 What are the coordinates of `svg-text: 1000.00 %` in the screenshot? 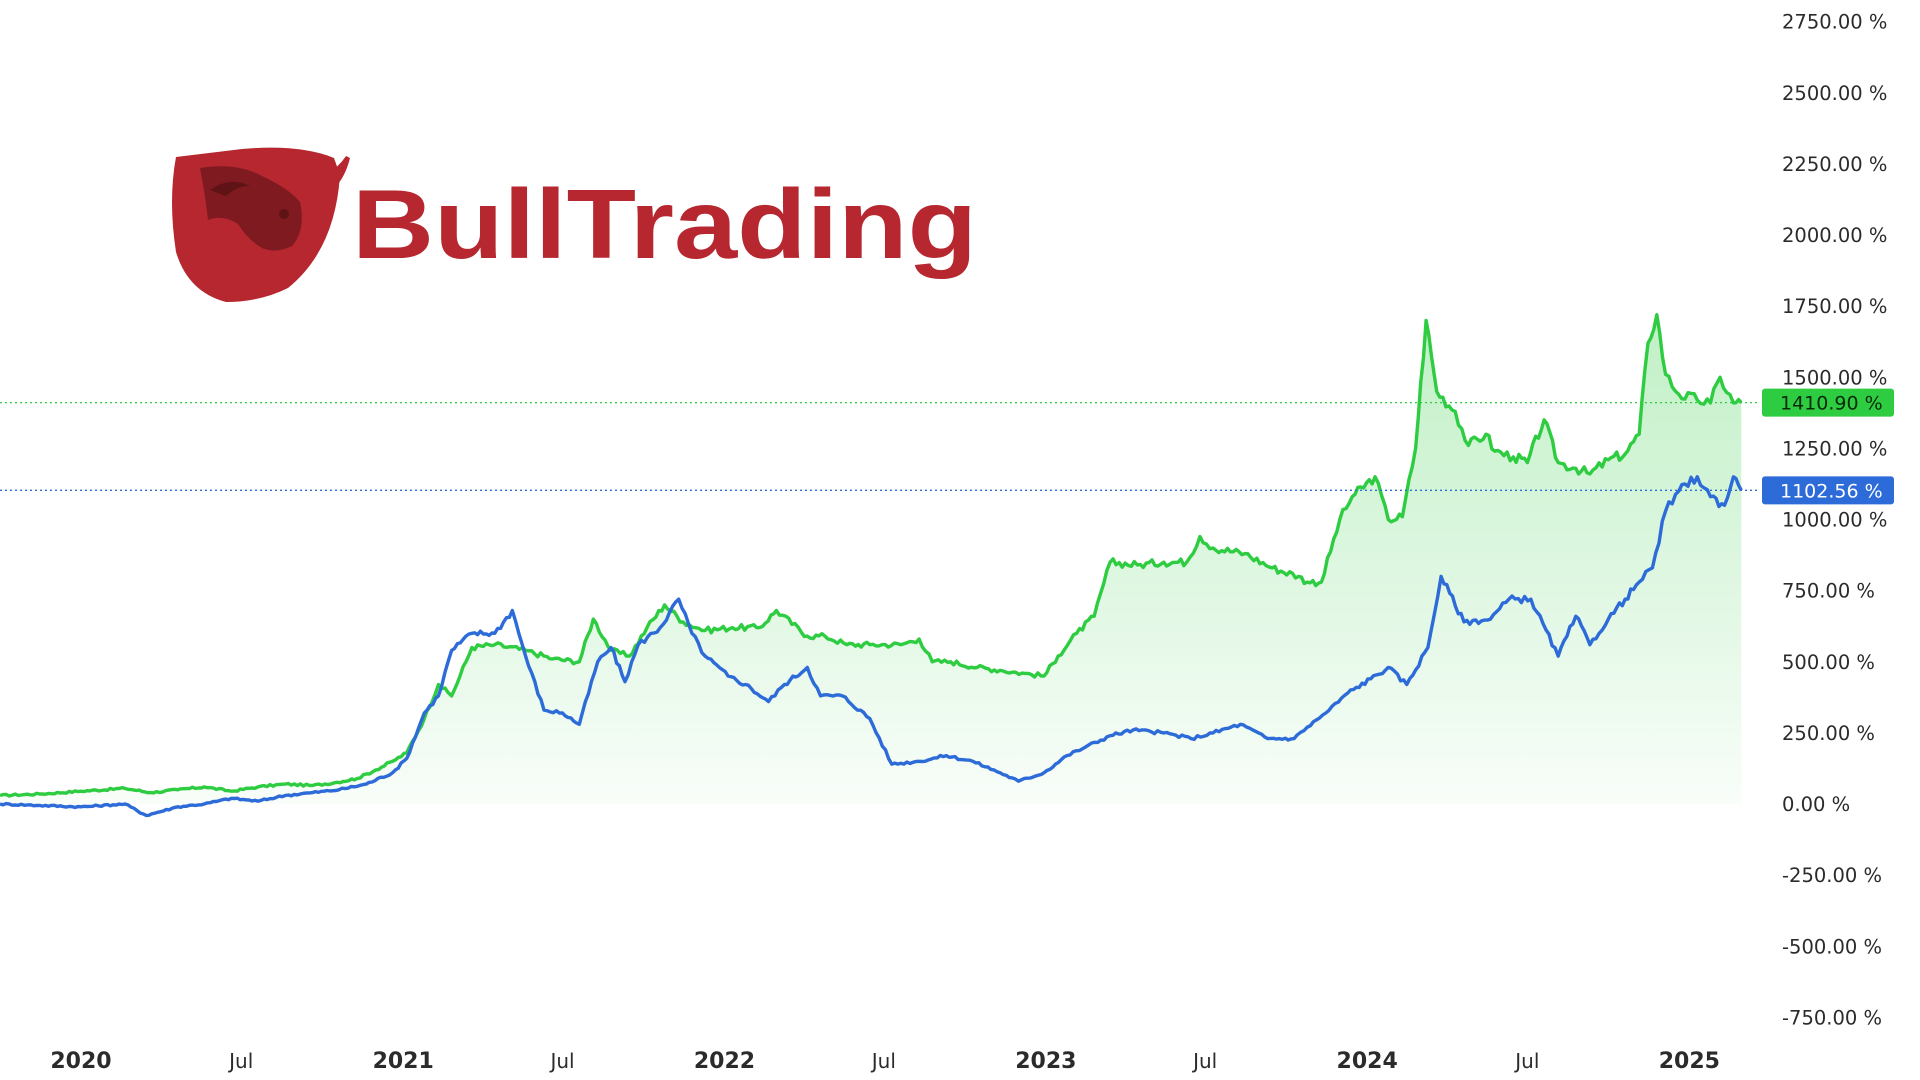 It's located at (1834, 520).